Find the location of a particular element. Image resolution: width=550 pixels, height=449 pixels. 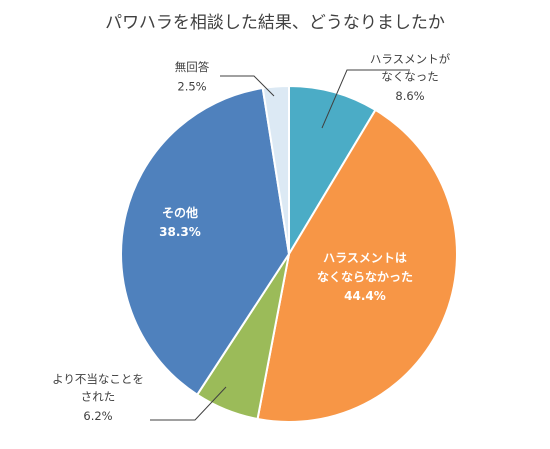

slice-label-no-answer-line1: 無回答 is located at coordinates (192, 67).